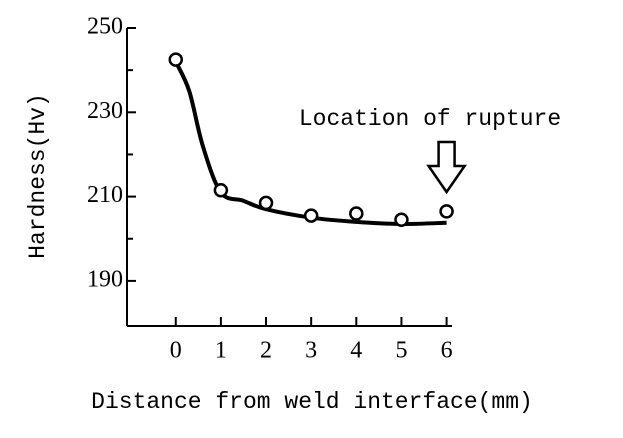 The height and width of the screenshot is (438, 623). Describe the element at coordinates (446, 167) in the screenshot. I see `rupture-arrow` at that location.